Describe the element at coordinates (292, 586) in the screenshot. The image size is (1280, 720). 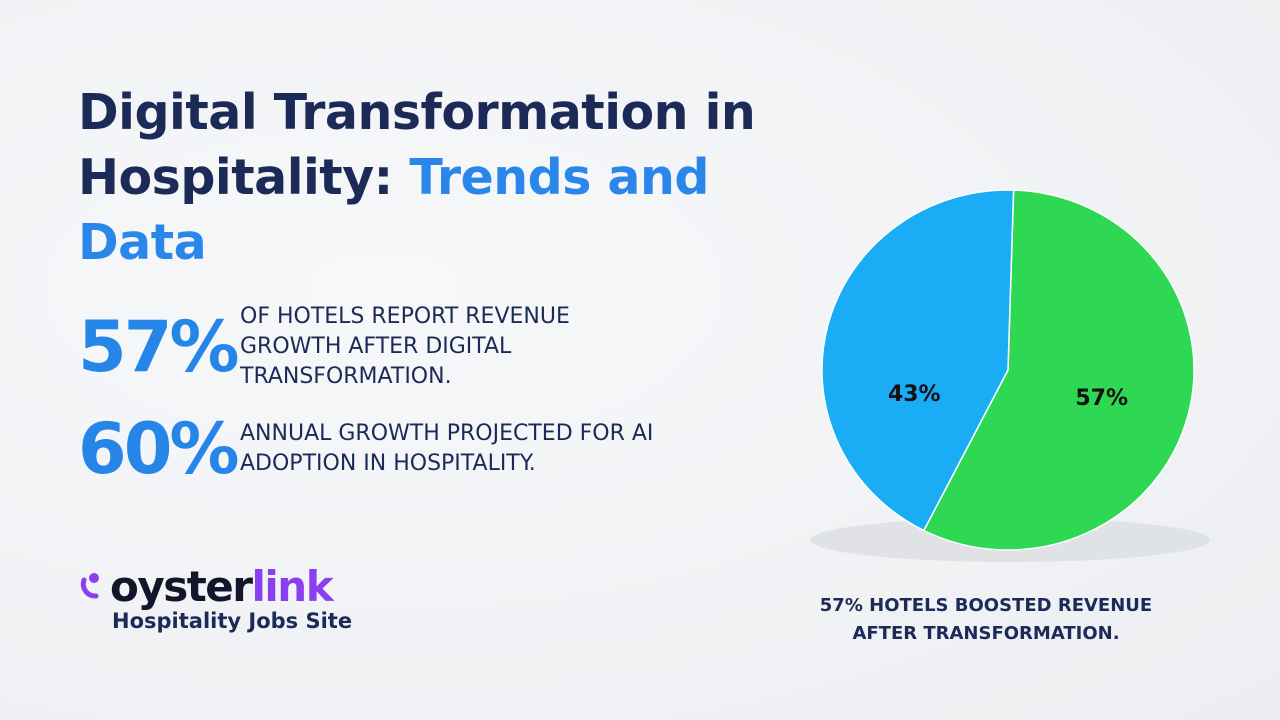
I see `logo-word-accent: link` at that location.